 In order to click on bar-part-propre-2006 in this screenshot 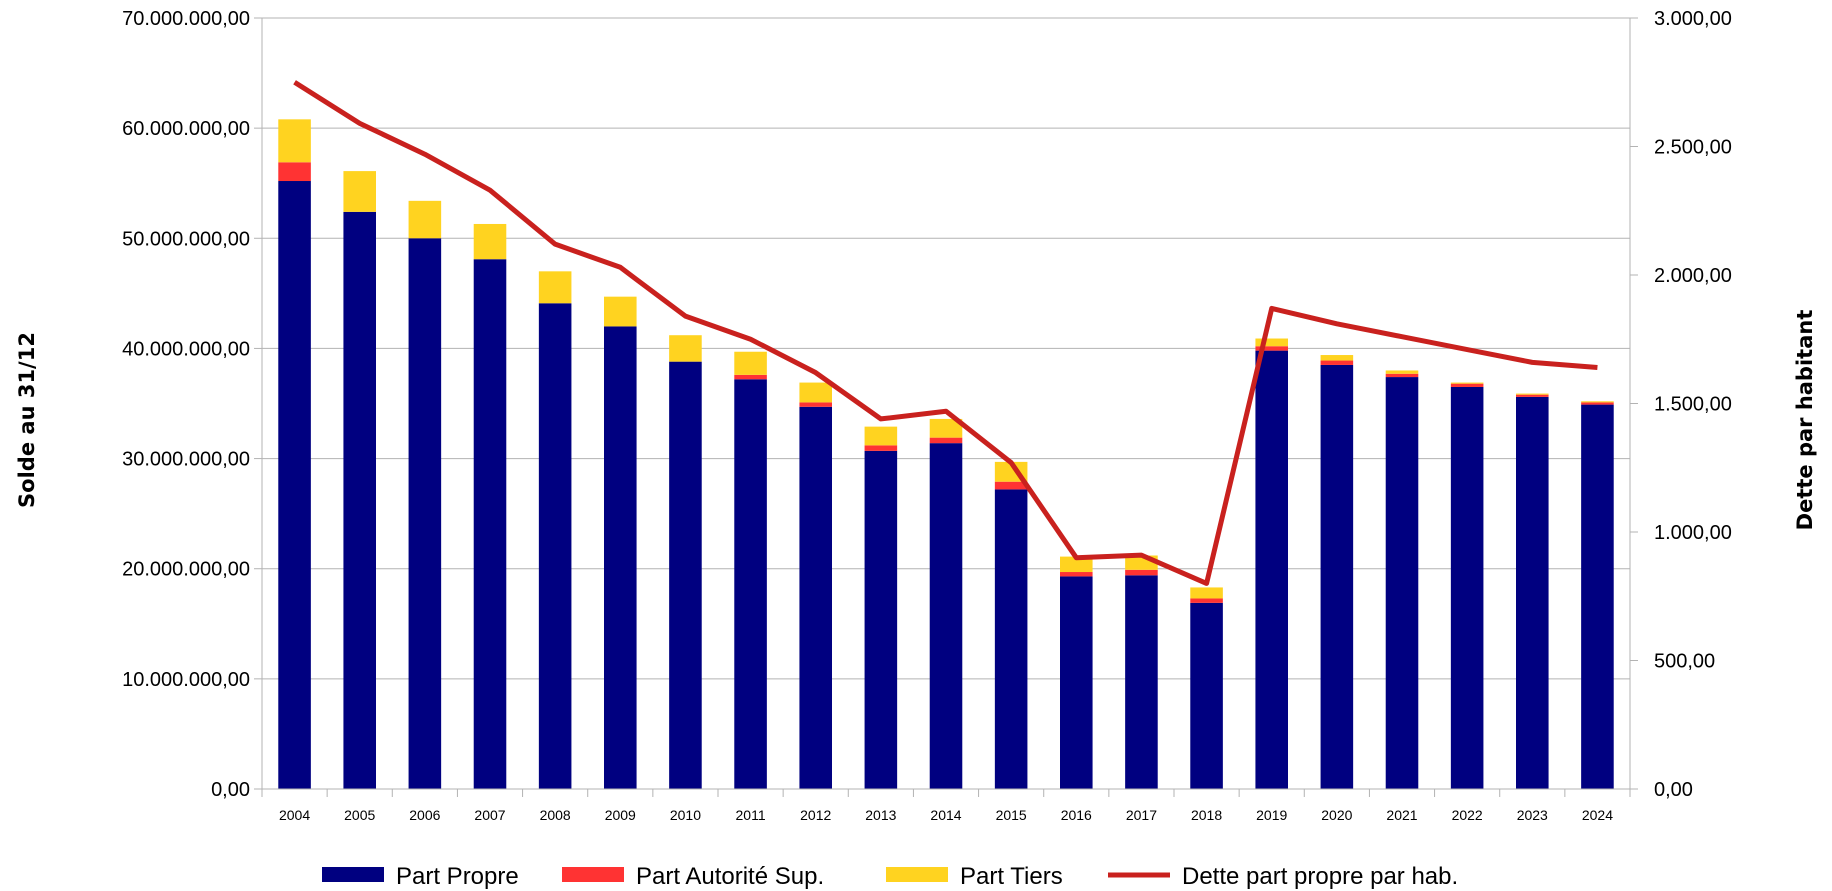, I will do `click(425, 514)`.